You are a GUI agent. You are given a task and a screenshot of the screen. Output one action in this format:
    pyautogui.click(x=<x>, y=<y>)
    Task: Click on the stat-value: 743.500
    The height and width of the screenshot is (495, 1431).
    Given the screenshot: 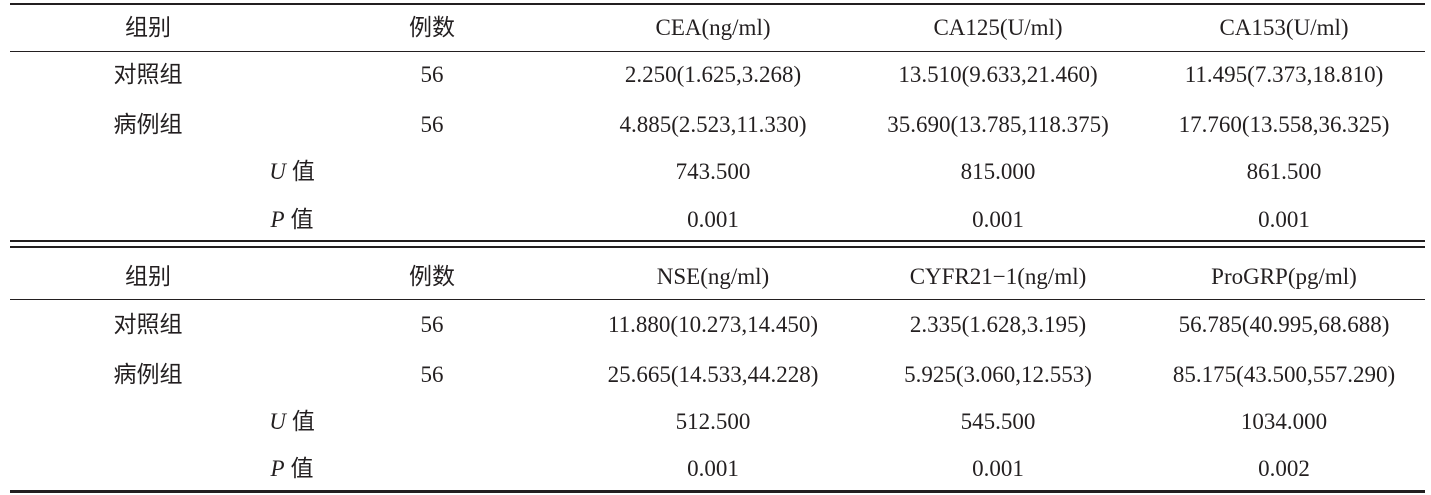 What is the action you would take?
    pyautogui.click(x=713, y=171)
    